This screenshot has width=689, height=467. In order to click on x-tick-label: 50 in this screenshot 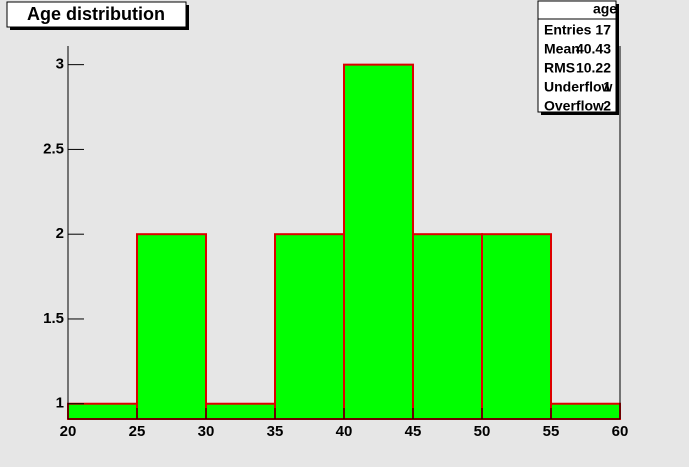, I will do `click(482, 431)`.